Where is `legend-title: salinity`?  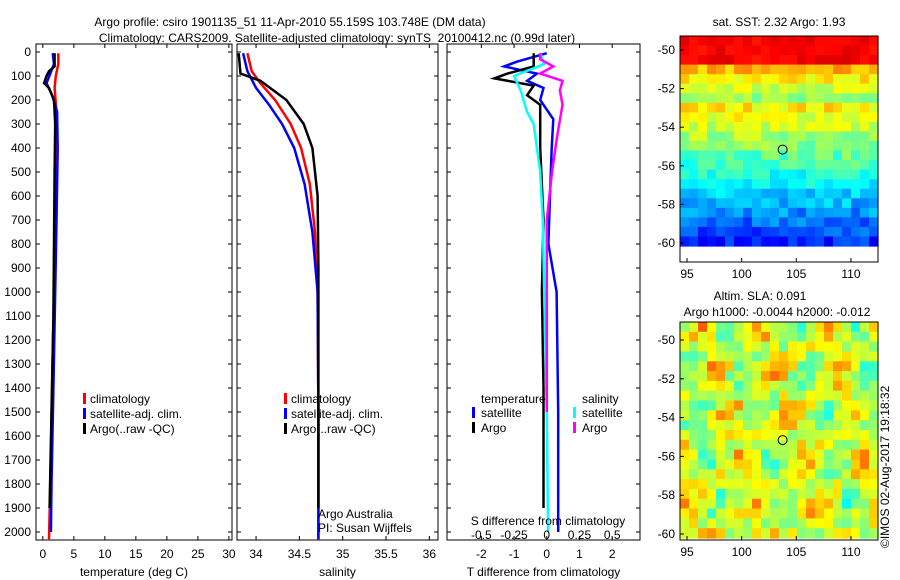 legend-title: salinity is located at coordinates (600, 399).